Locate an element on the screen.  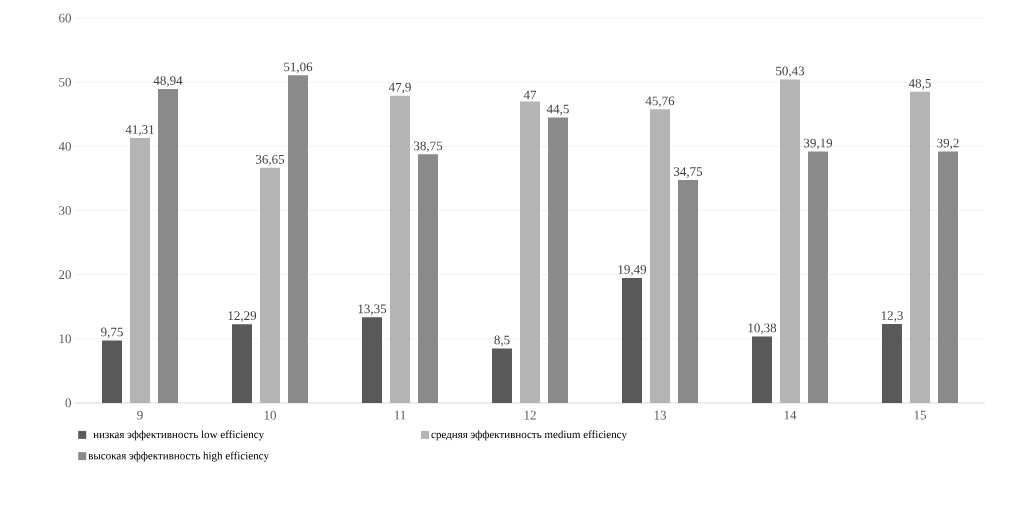
data-label: 47,9 is located at coordinates (399, 88).